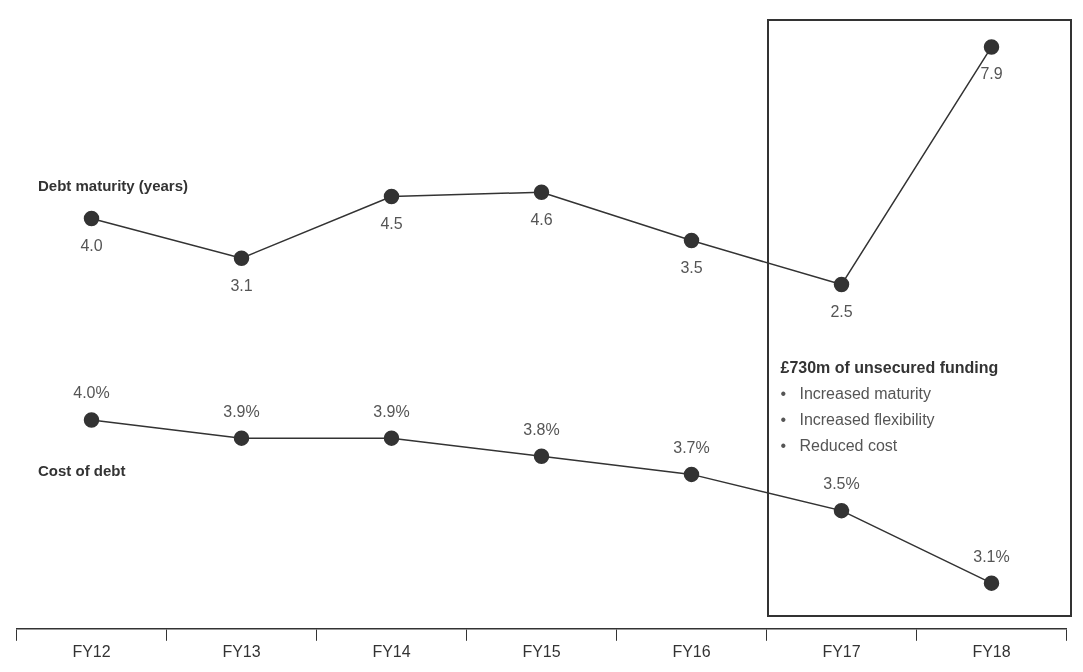 The image size is (1083, 672). What do you see at coordinates (691, 447) in the screenshot?
I see `data-label: 3.7%` at bounding box center [691, 447].